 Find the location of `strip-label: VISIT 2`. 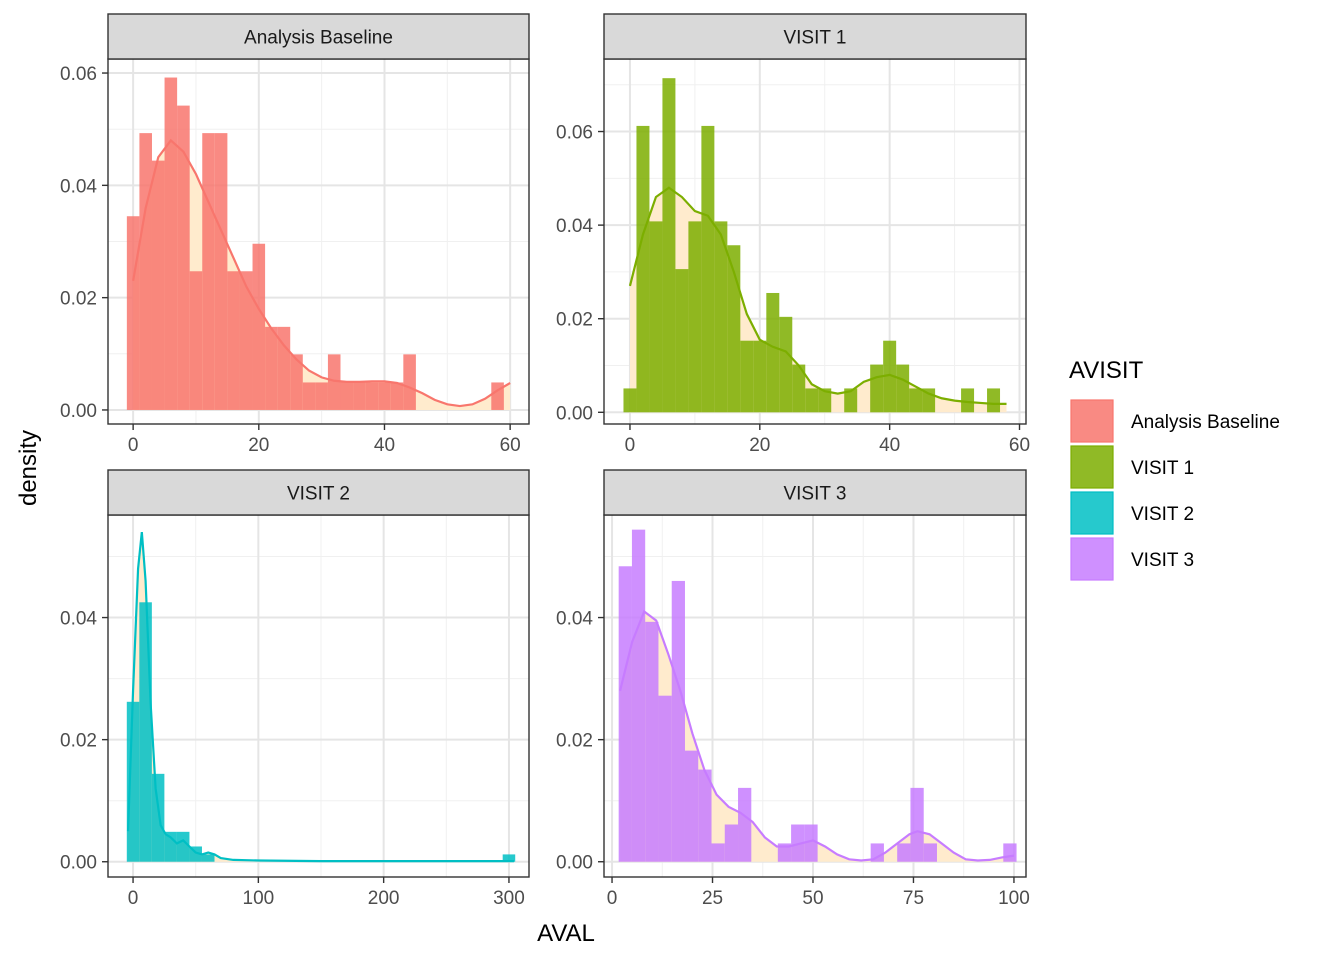

strip-label: VISIT 2 is located at coordinates (318, 494).